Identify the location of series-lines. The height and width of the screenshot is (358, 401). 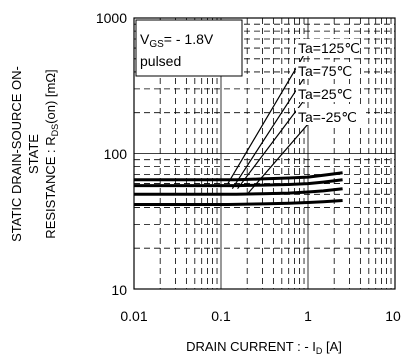
(238, 188).